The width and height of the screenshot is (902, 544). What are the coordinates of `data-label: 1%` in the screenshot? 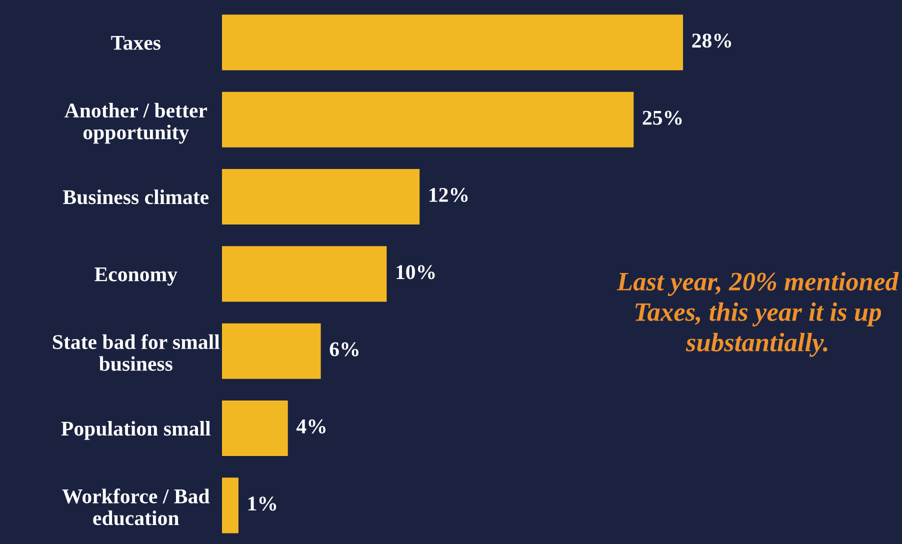 It's located at (262, 503).